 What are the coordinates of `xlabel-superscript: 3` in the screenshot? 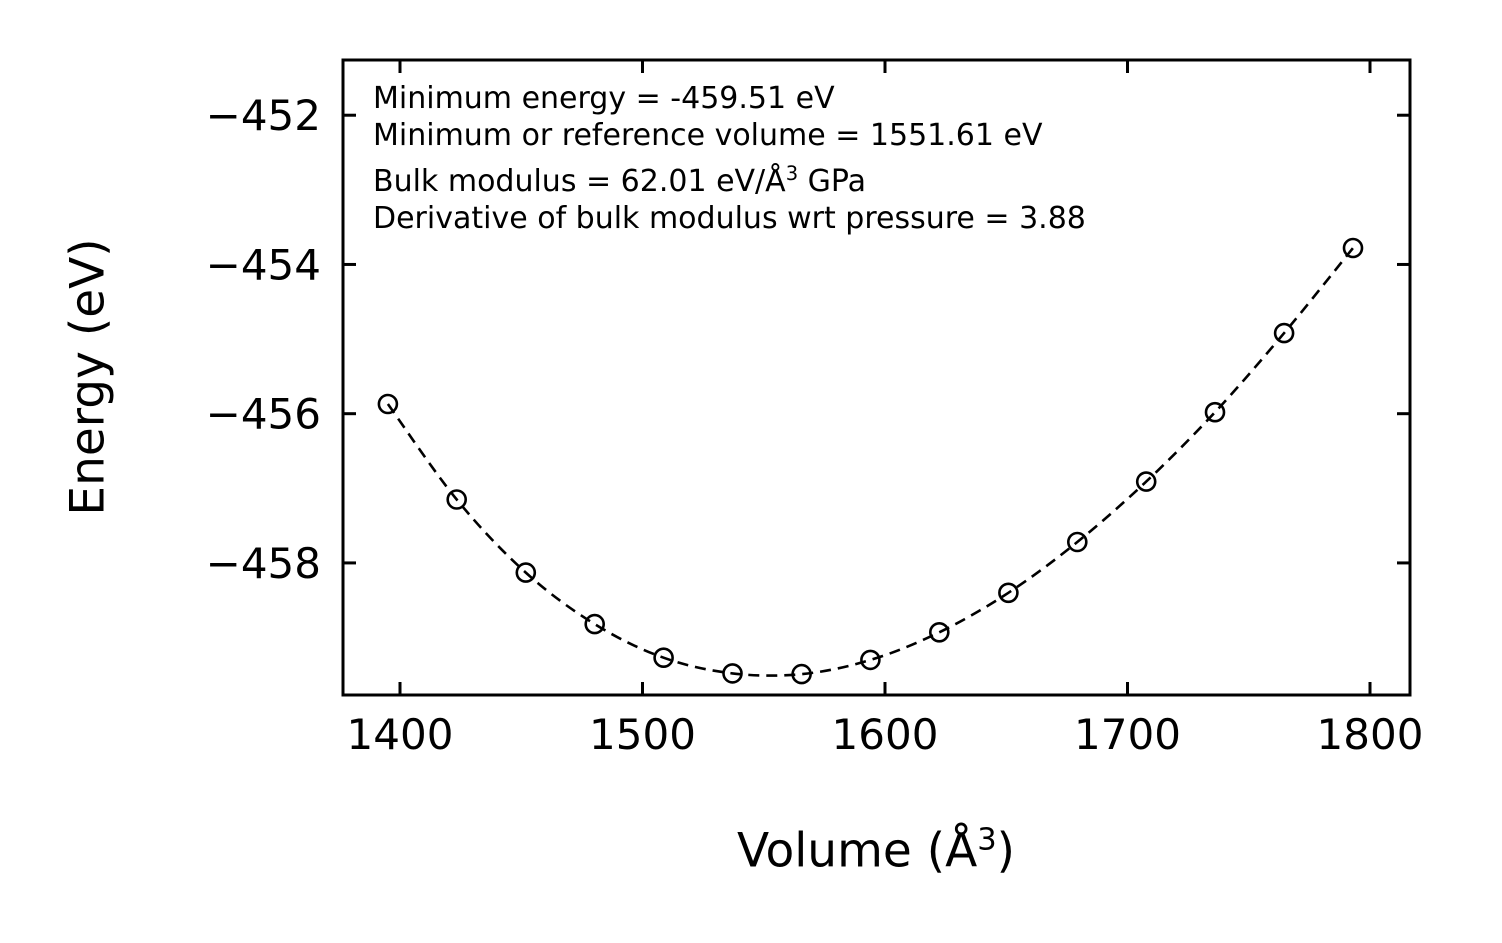 It's located at (987, 840).